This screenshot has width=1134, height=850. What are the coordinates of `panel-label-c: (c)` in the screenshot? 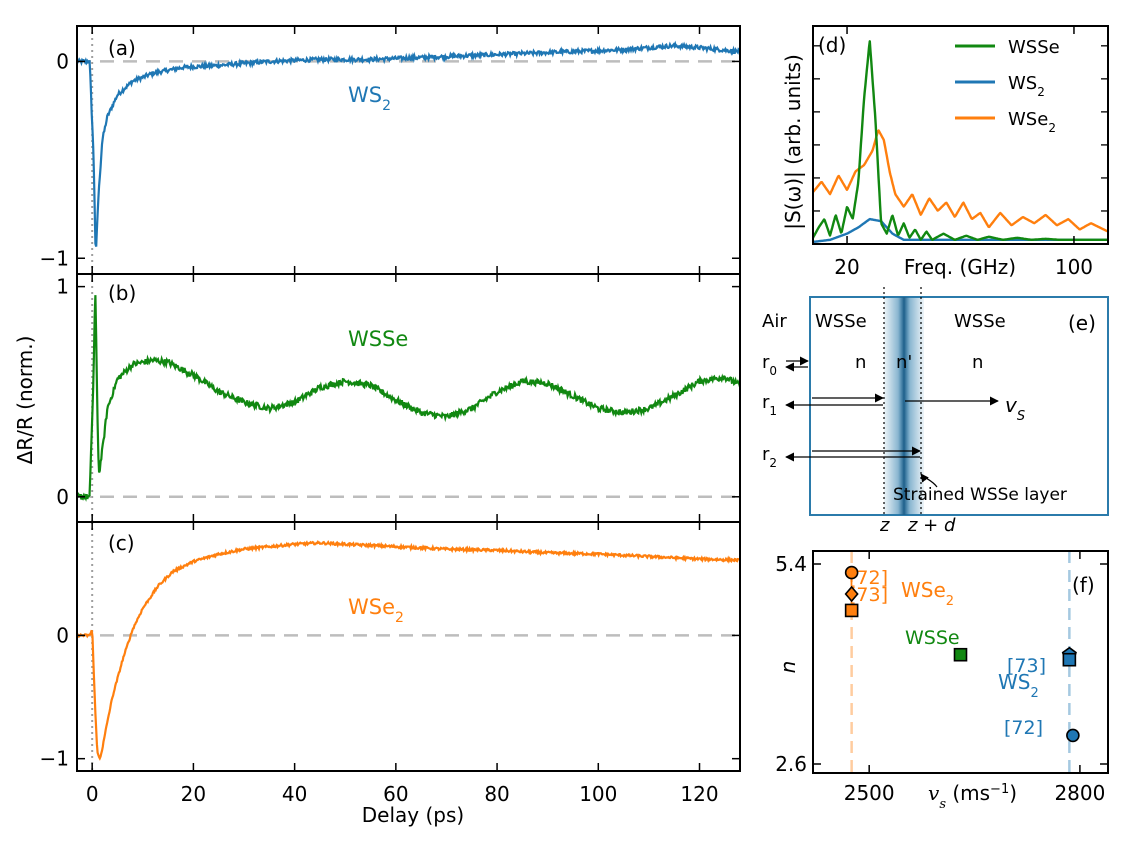 It's located at (121, 543).